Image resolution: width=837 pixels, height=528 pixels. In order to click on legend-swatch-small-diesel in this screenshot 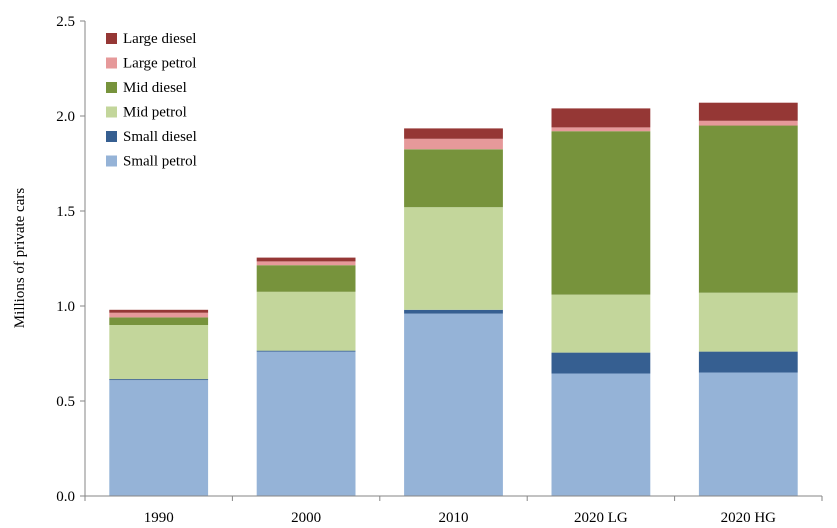, I will do `click(111, 136)`.